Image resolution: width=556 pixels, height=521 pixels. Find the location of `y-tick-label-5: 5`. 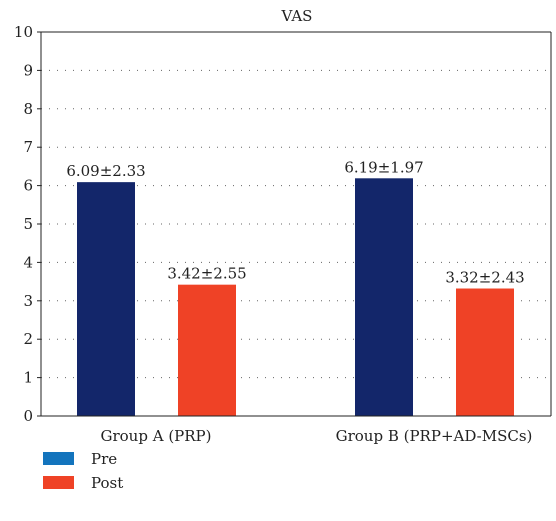

y-tick-label-5: 5 is located at coordinates (28, 224).